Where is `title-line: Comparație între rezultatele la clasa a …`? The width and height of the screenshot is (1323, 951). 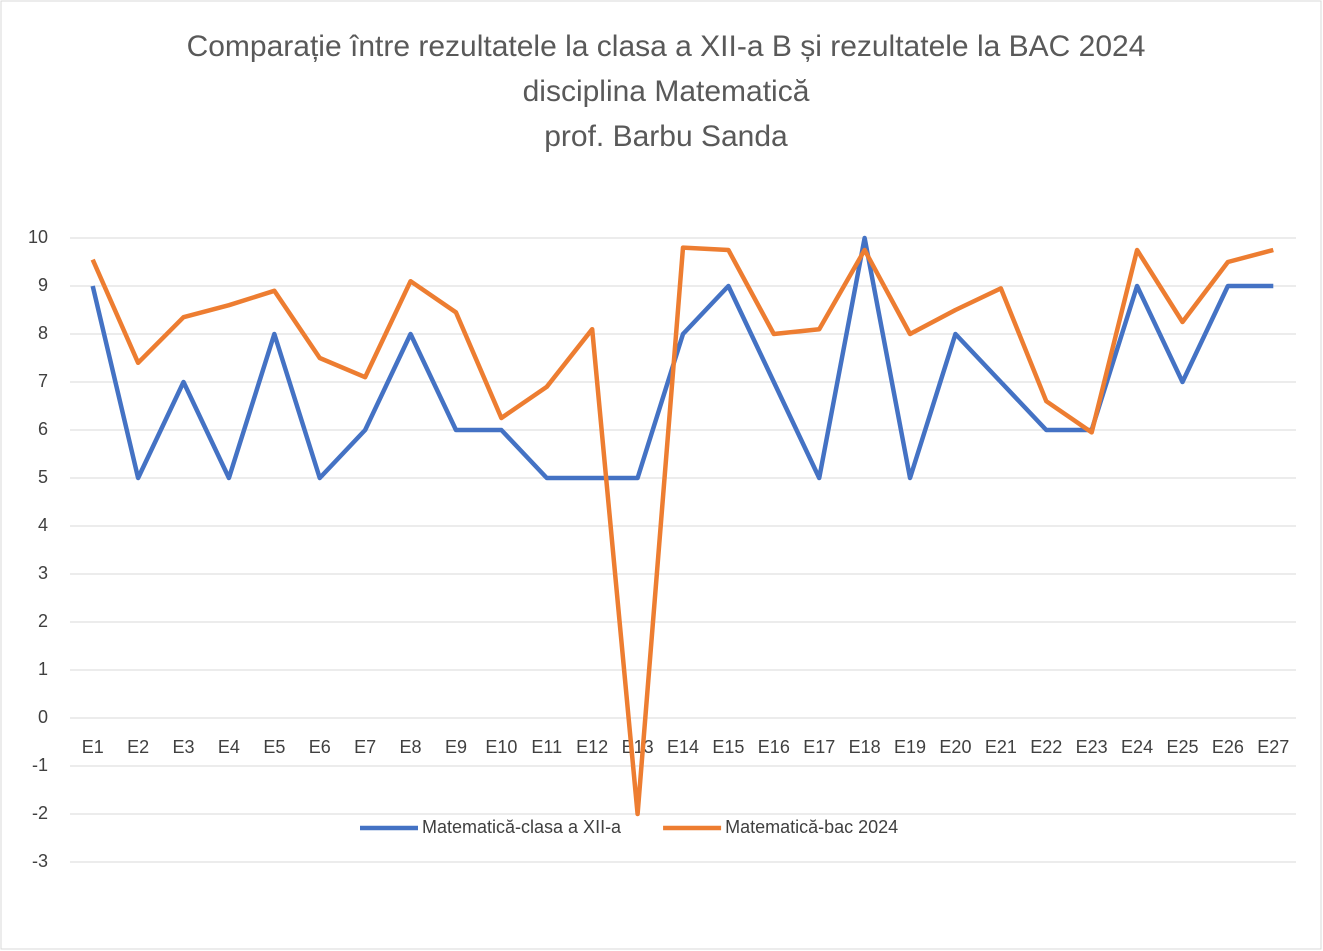
title-line: Comparație între rezultatele la clasa a … is located at coordinates (666, 46).